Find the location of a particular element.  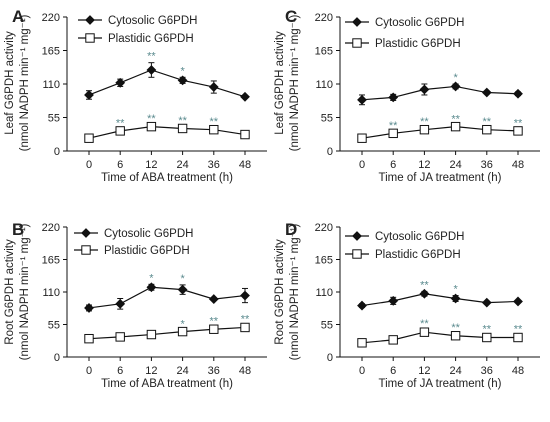

series-cytosolic: *** is located at coordinates (167, 76).